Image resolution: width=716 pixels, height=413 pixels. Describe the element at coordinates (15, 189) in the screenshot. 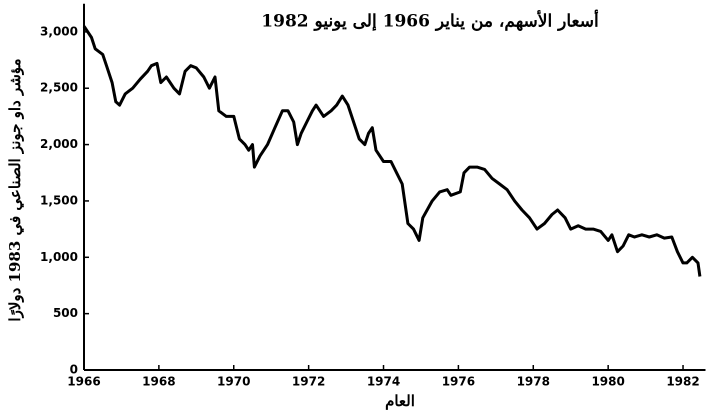

I see `y-axis-title: مؤشر داو جونز الصناعي في 1983 دولارًا` at that location.